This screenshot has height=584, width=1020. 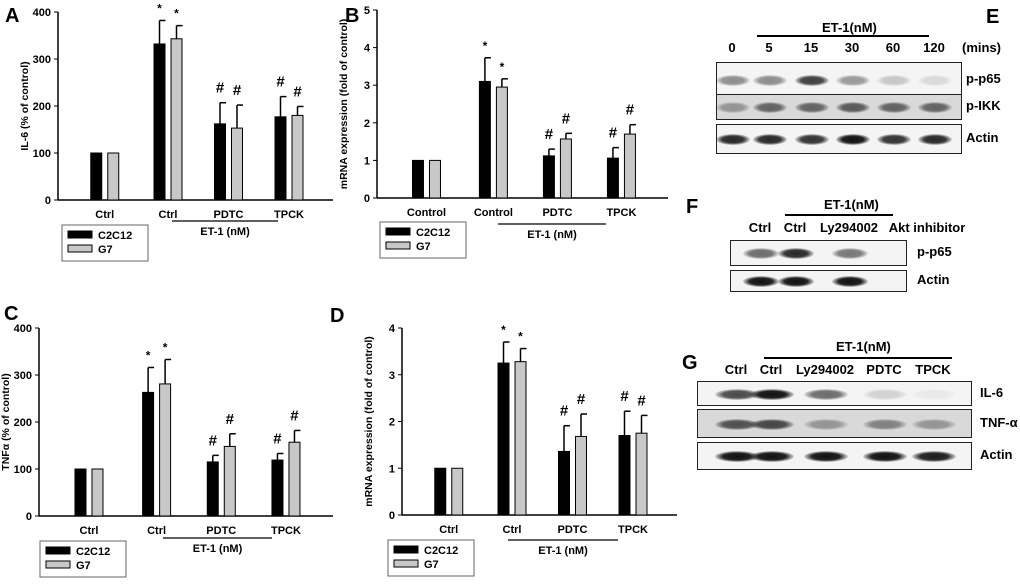 What do you see at coordinates (863, 346) in the screenshot?
I see `g-treatment-label: ET-1(nM)` at bounding box center [863, 346].